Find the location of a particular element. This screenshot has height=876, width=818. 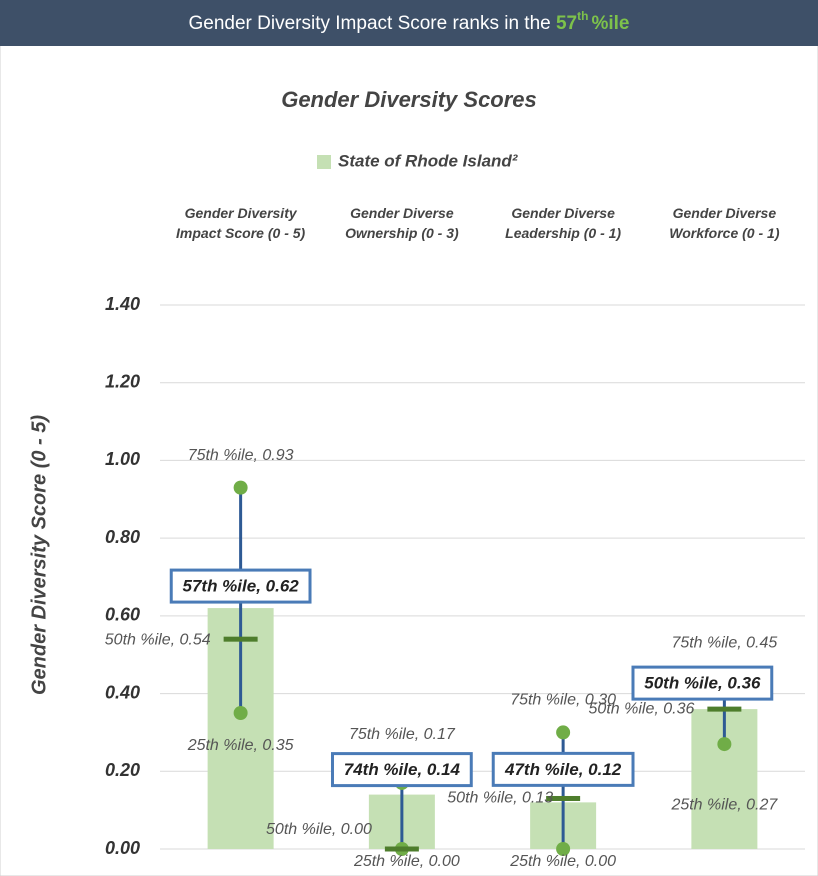

p50-label: 50th %ile, 0.54 is located at coordinates (158, 639).